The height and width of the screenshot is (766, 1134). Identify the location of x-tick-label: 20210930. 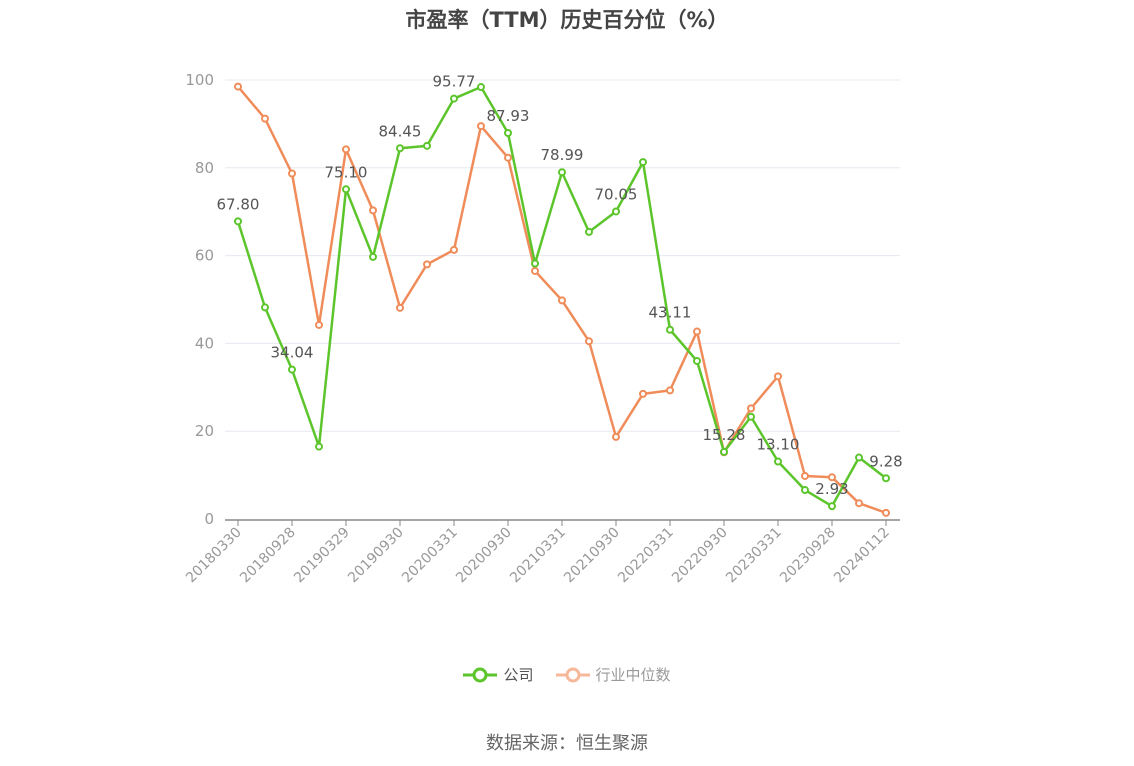
(592, 556).